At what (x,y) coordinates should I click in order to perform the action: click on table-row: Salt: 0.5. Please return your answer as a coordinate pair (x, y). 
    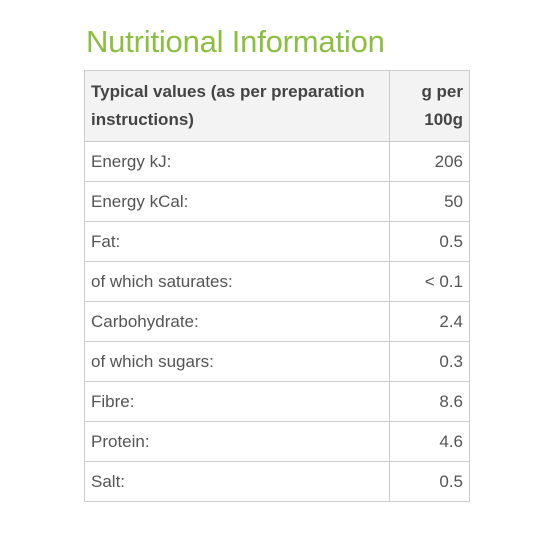
    Looking at the image, I should click on (277, 481).